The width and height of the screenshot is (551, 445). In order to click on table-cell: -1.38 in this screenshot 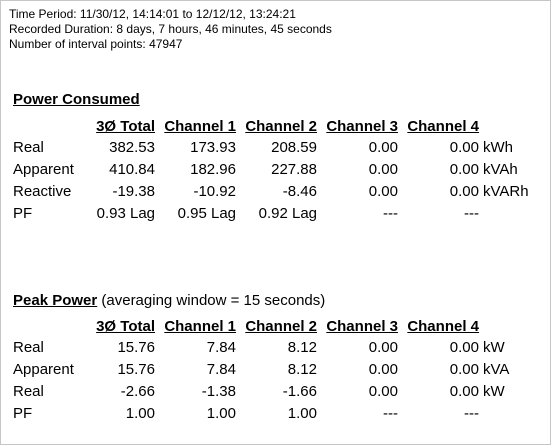, I will do `click(218, 391)`.